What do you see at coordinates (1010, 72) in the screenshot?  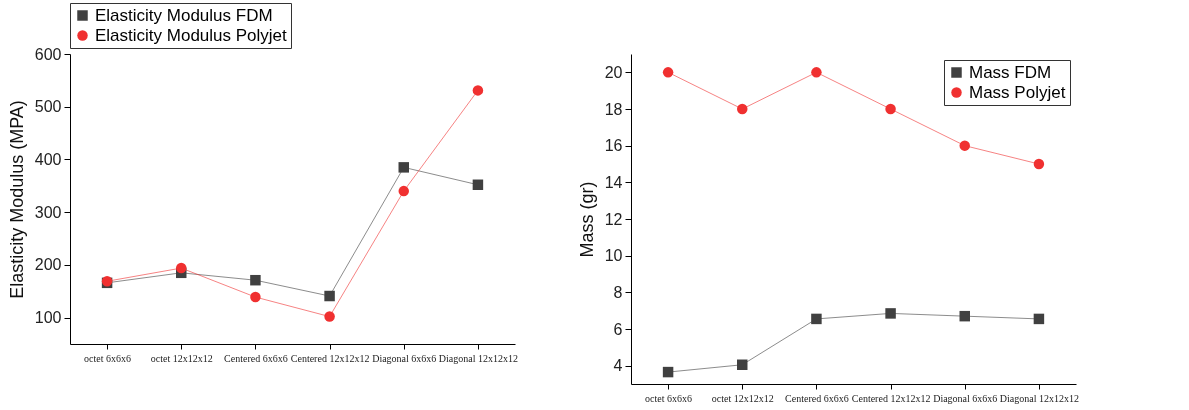 I see `legend-label: Mass FDM` at bounding box center [1010, 72].